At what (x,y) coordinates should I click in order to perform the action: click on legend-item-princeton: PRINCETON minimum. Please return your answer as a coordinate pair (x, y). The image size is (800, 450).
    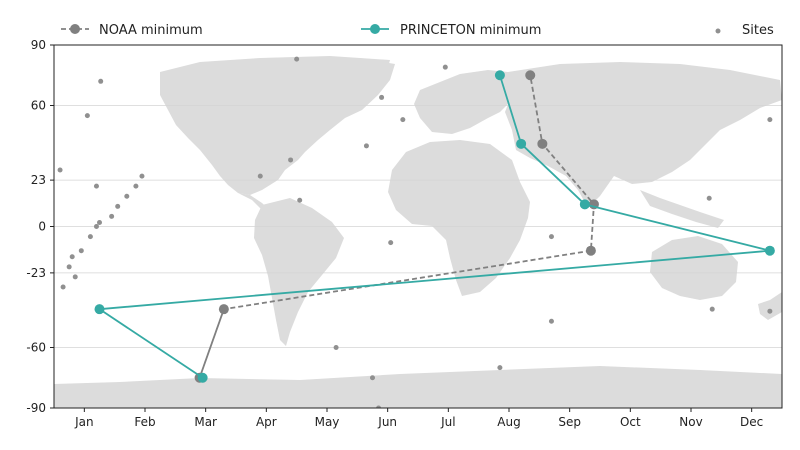
    Looking at the image, I should click on (451, 30).